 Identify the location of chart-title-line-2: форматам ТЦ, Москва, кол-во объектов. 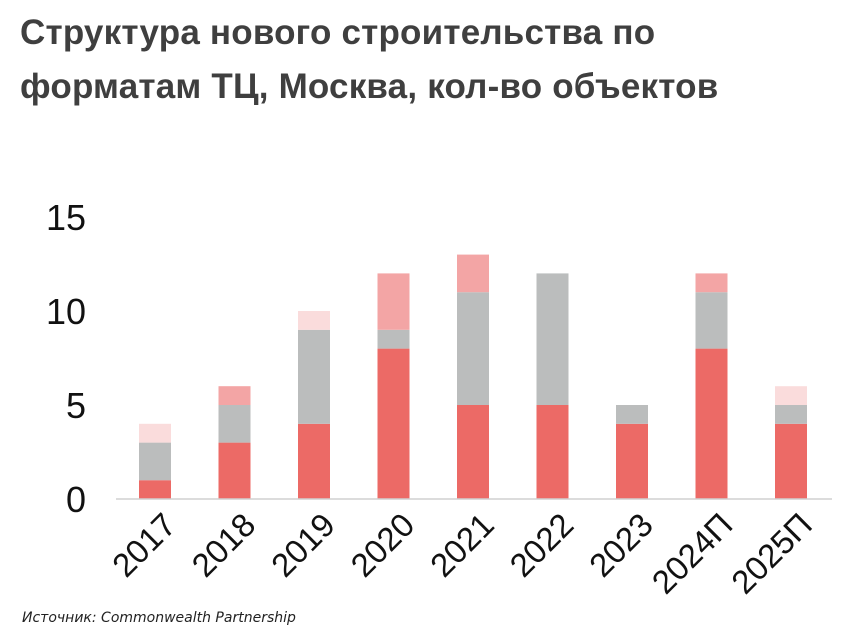
(369, 86).